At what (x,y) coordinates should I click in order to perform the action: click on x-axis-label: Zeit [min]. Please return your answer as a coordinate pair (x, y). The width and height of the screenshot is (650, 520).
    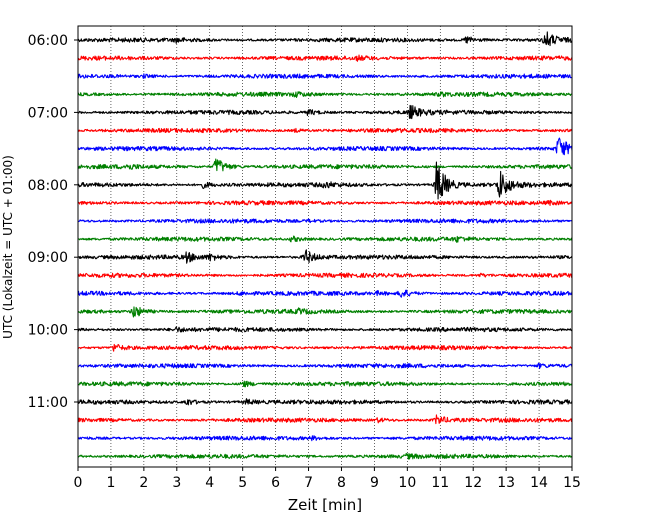
    Looking at the image, I should click on (325, 505).